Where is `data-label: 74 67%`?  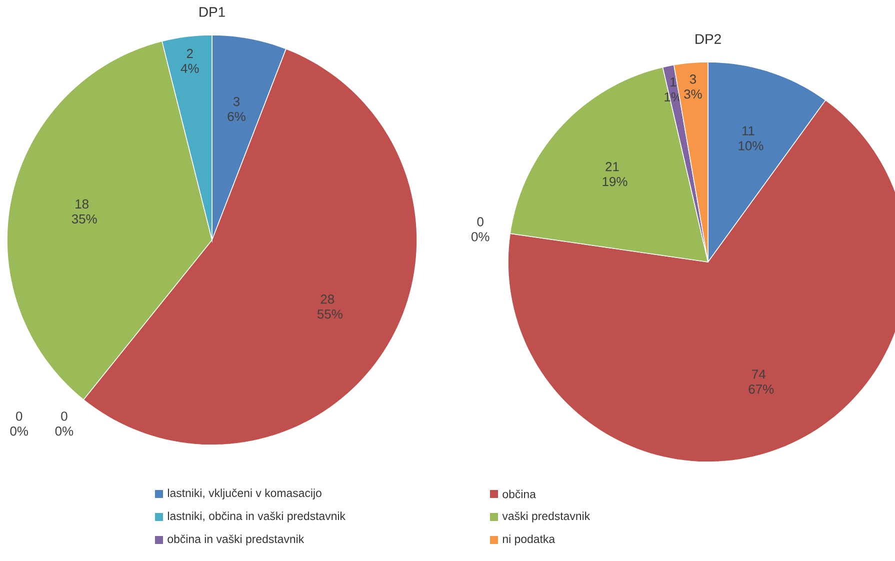 data-label: 74 67% is located at coordinates (761, 382).